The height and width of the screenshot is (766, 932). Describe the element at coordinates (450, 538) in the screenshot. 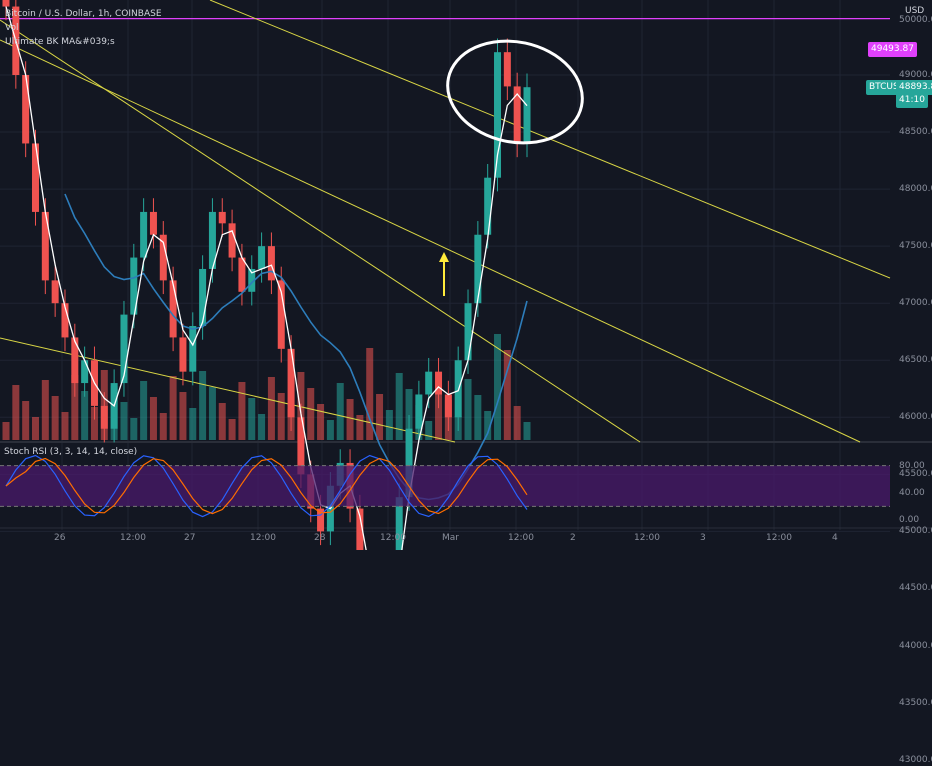

I see `time-tick-label: Mar` at that location.